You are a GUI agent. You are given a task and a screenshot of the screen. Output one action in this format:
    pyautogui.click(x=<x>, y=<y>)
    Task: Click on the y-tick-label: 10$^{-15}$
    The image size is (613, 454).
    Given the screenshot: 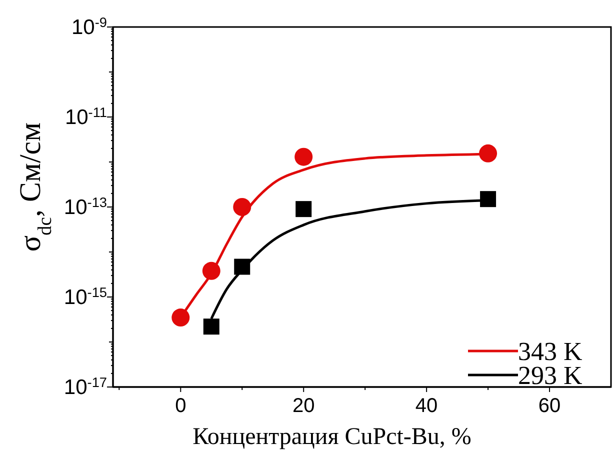 What is the action you would take?
    pyautogui.click(x=86, y=296)
    